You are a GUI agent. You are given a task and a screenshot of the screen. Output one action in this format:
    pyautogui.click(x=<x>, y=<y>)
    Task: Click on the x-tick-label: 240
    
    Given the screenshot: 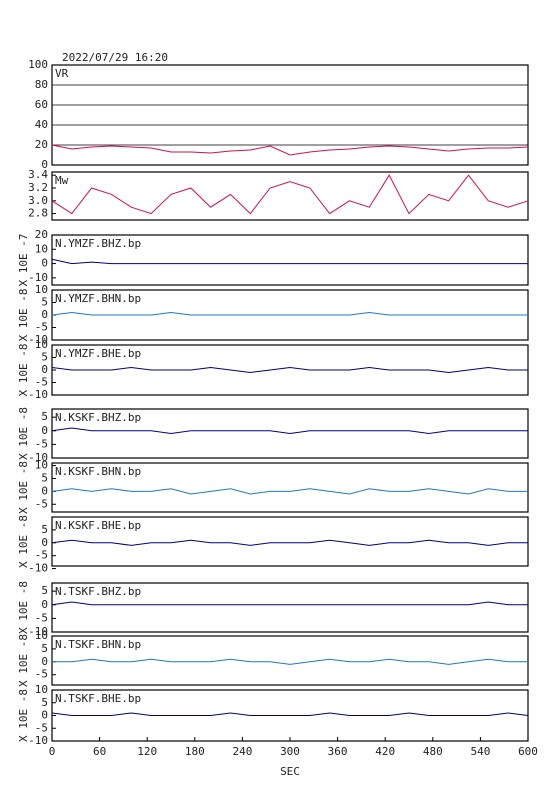 What is the action you would take?
    pyautogui.click(x=242, y=751)
    